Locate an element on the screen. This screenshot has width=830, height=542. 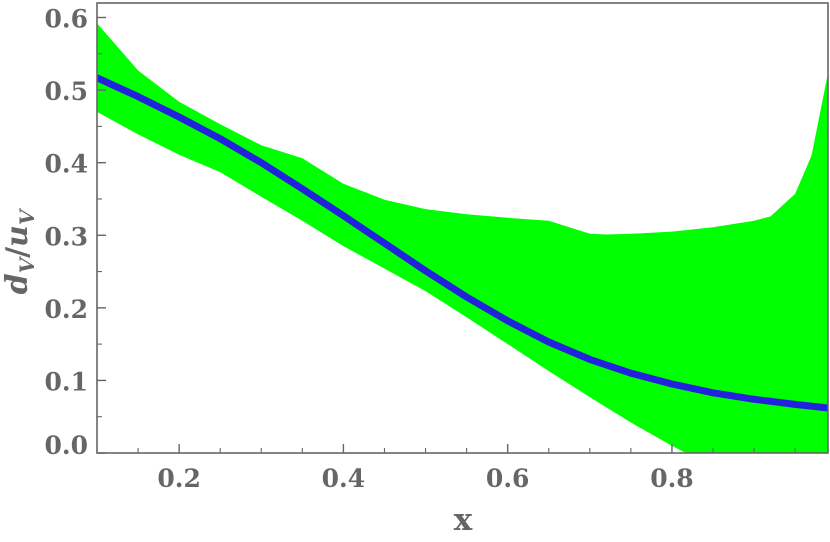
y-axis-label: dV/uV is located at coordinates (19, 250).